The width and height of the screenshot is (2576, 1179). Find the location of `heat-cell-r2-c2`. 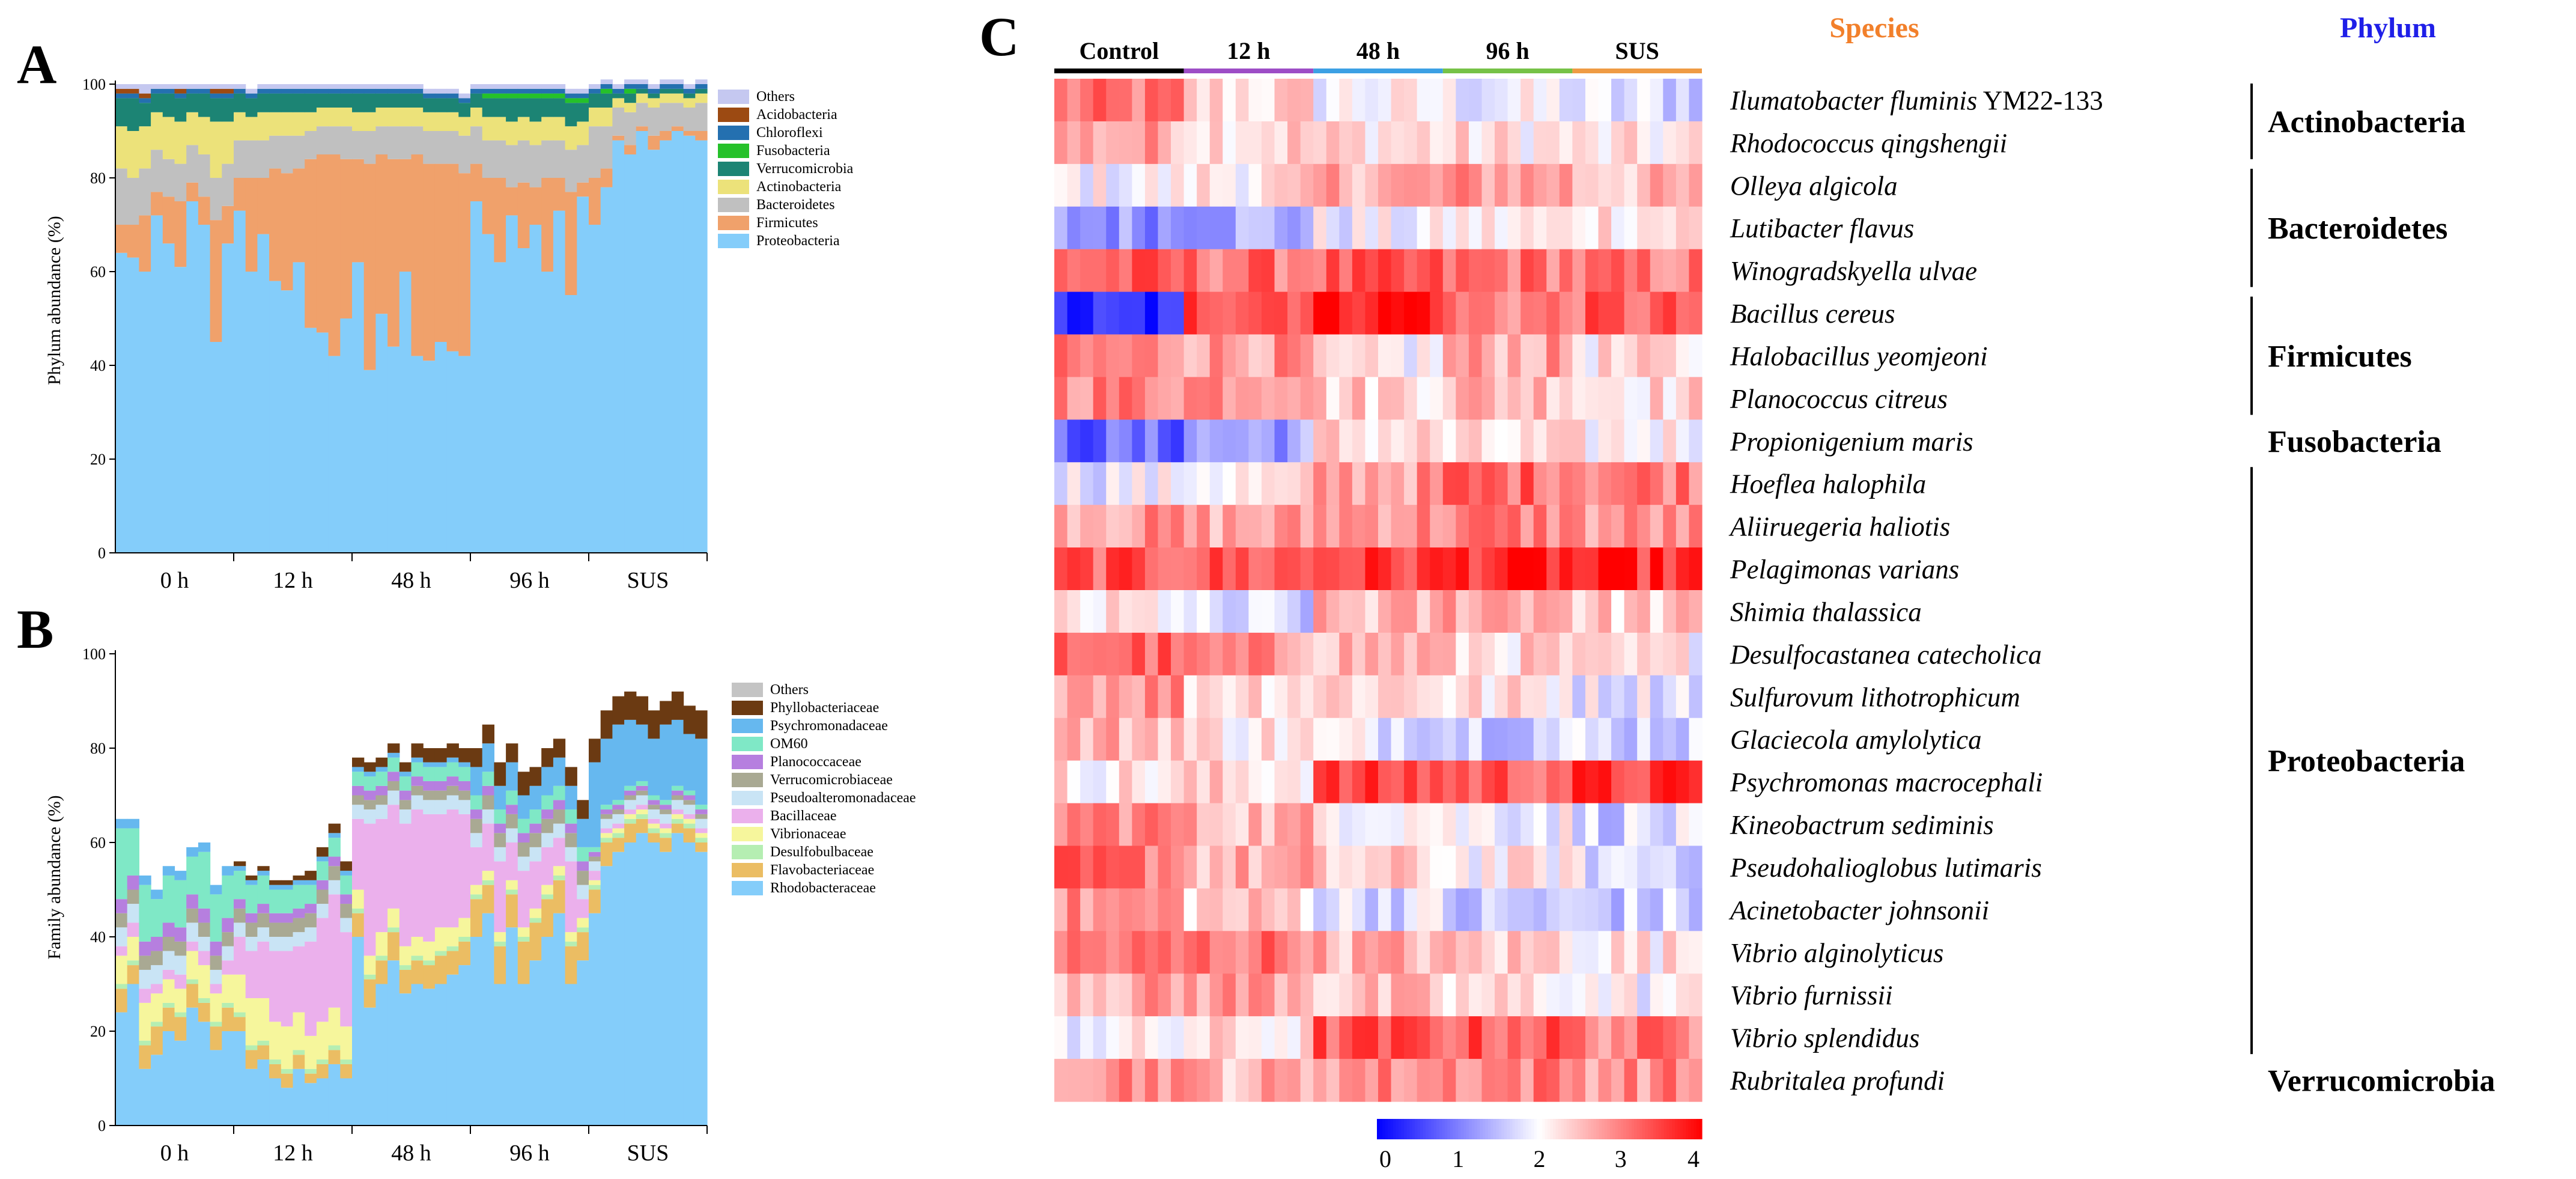

heat-cell-r2-c2 is located at coordinates (1074, 143).